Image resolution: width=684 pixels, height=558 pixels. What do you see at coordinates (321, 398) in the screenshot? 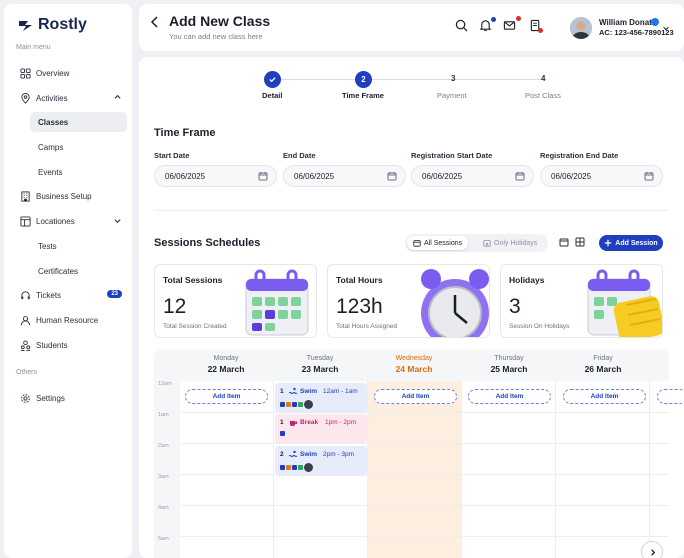
I see `event-swim-1: 1 Swim 12am - 1am` at bounding box center [321, 398].